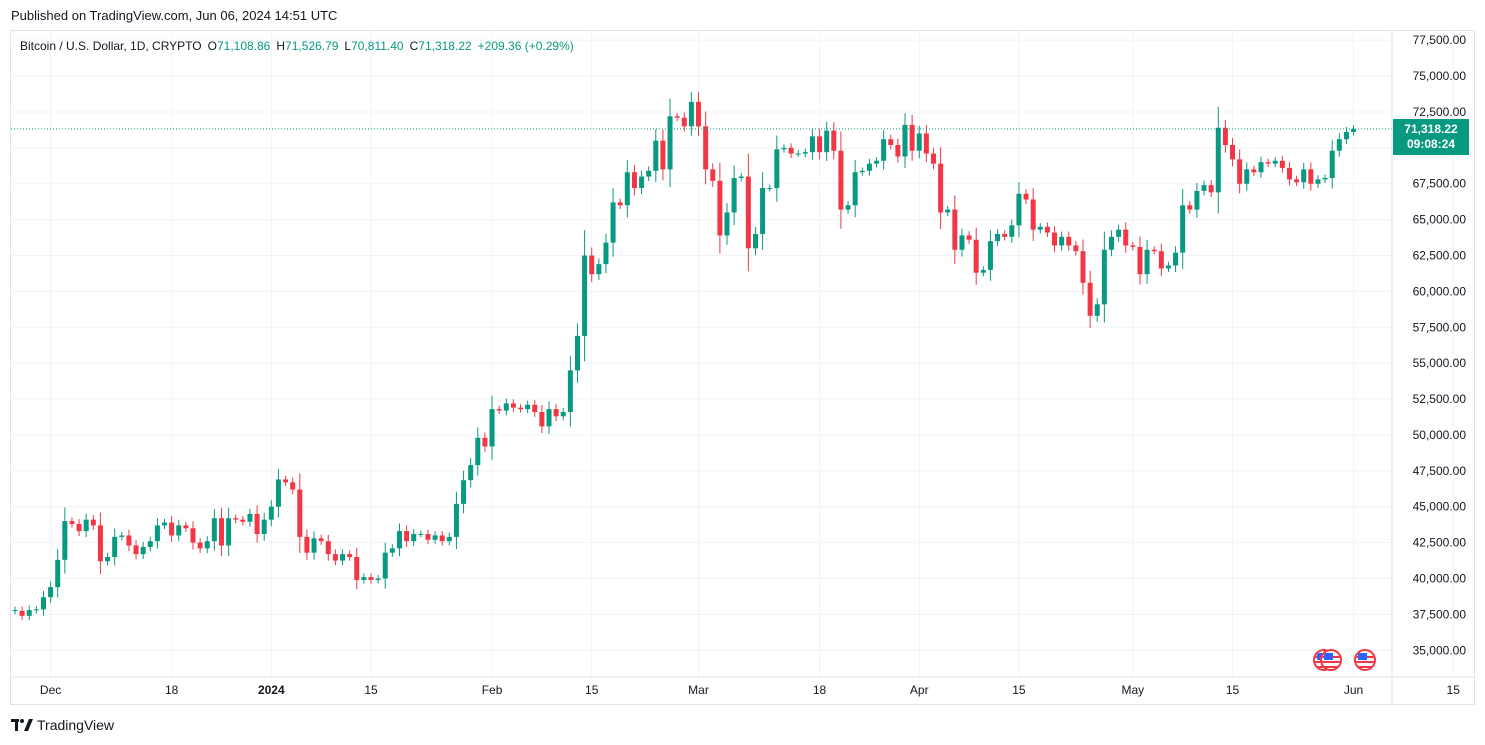  What do you see at coordinates (1365, 660) in the screenshot?
I see `us-flag-icon` at bounding box center [1365, 660].